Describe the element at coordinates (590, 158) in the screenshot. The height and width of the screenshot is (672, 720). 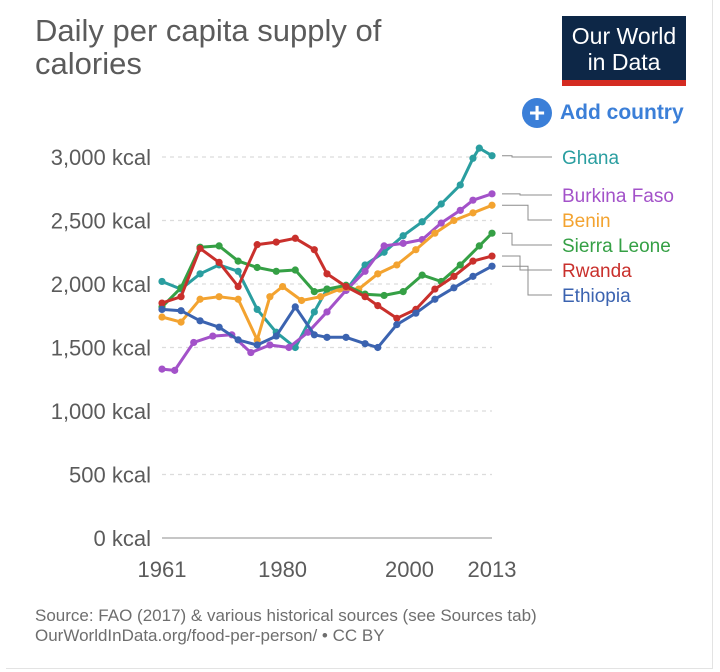
I see `legend-label: Ghana` at that location.